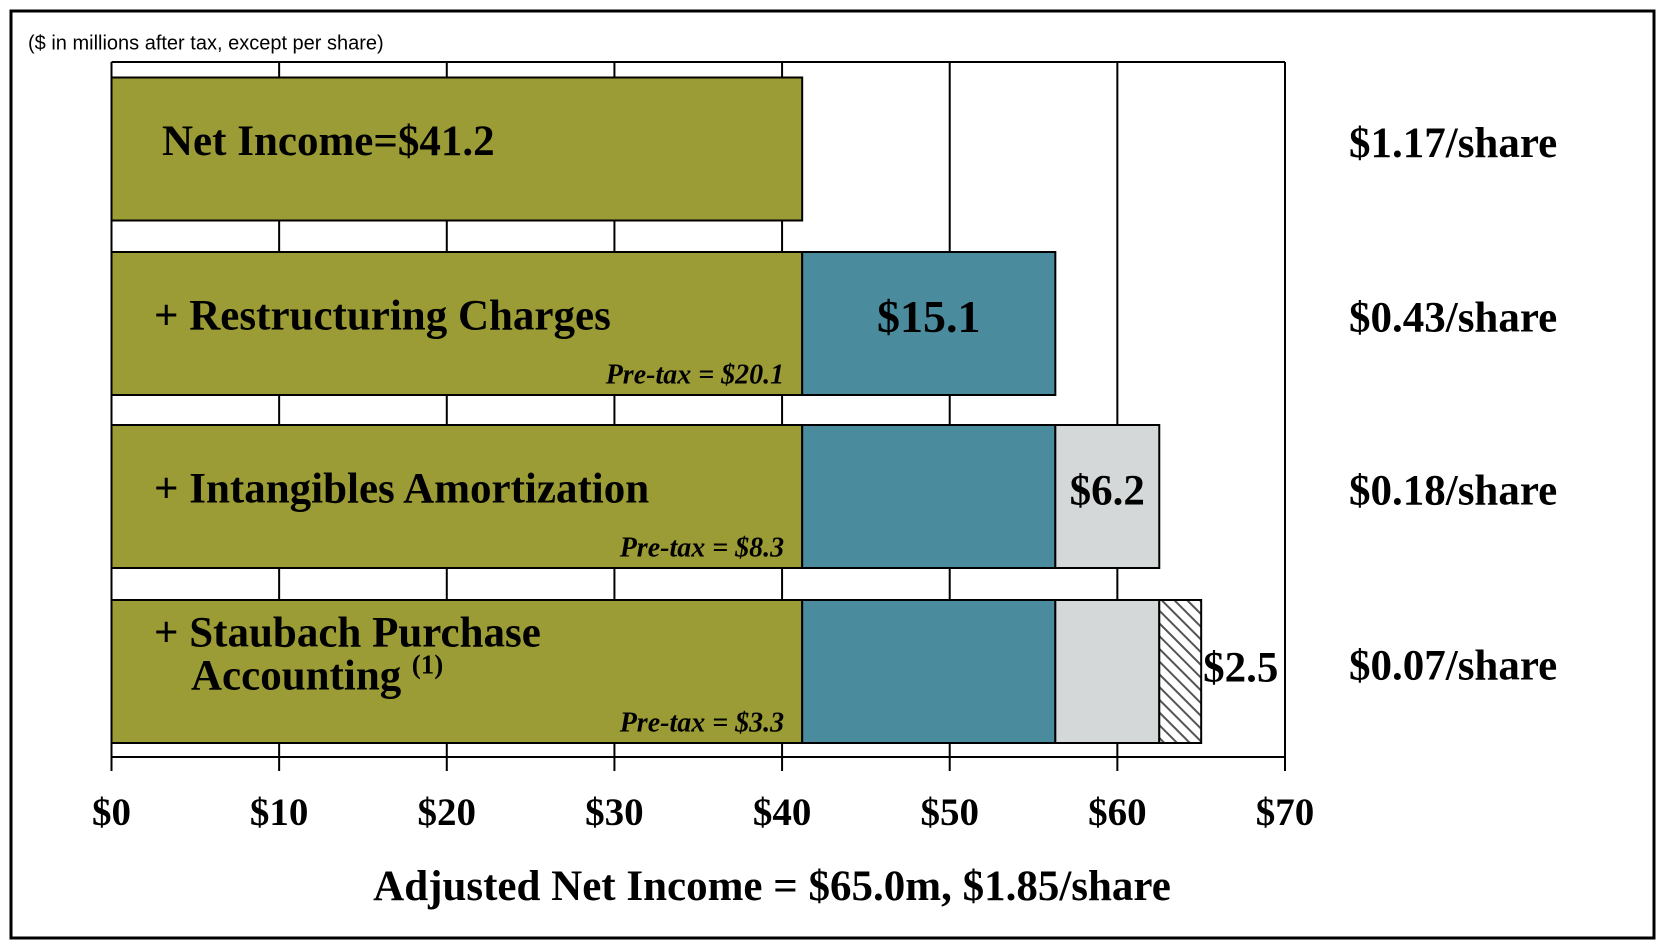 The width and height of the screenshot is (1665, 949). Describe the element at coordinates (347, 632) in the screenshot. I see `category-label: + Staubach Purchase` at that location.